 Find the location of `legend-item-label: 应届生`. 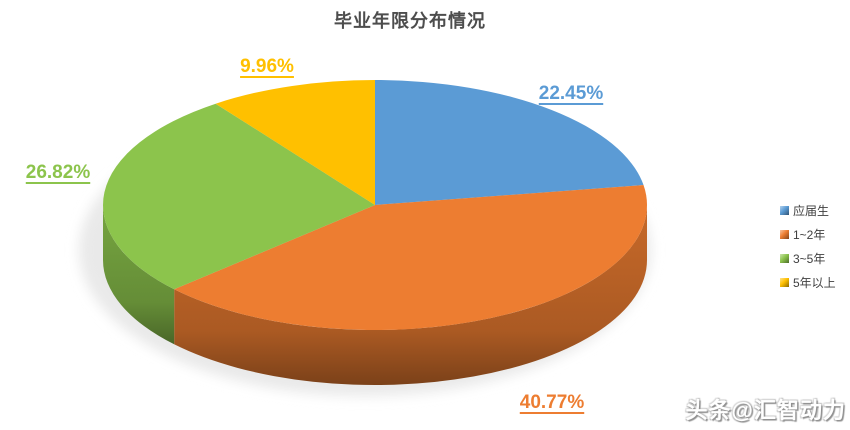

legend-item-label: 应届生 is located at coordinates (811, 211).